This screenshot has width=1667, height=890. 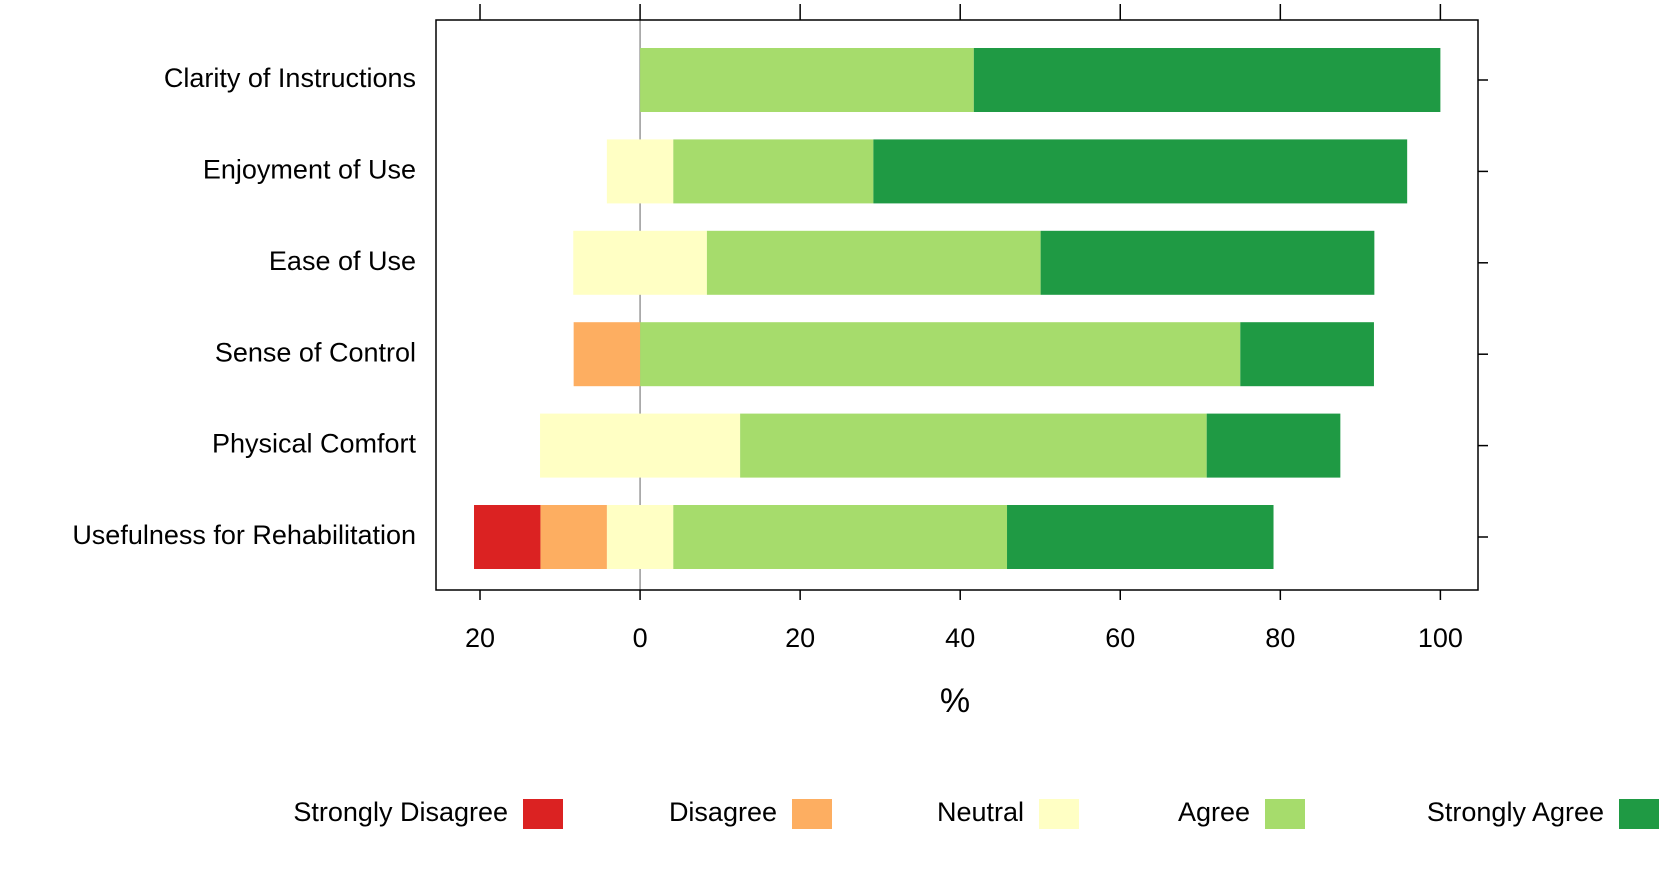 What do you see at coordinates (400, 812) in the screenshot?
I see `legend-label: Strongly Disagree` at bounding box center [400, 812].